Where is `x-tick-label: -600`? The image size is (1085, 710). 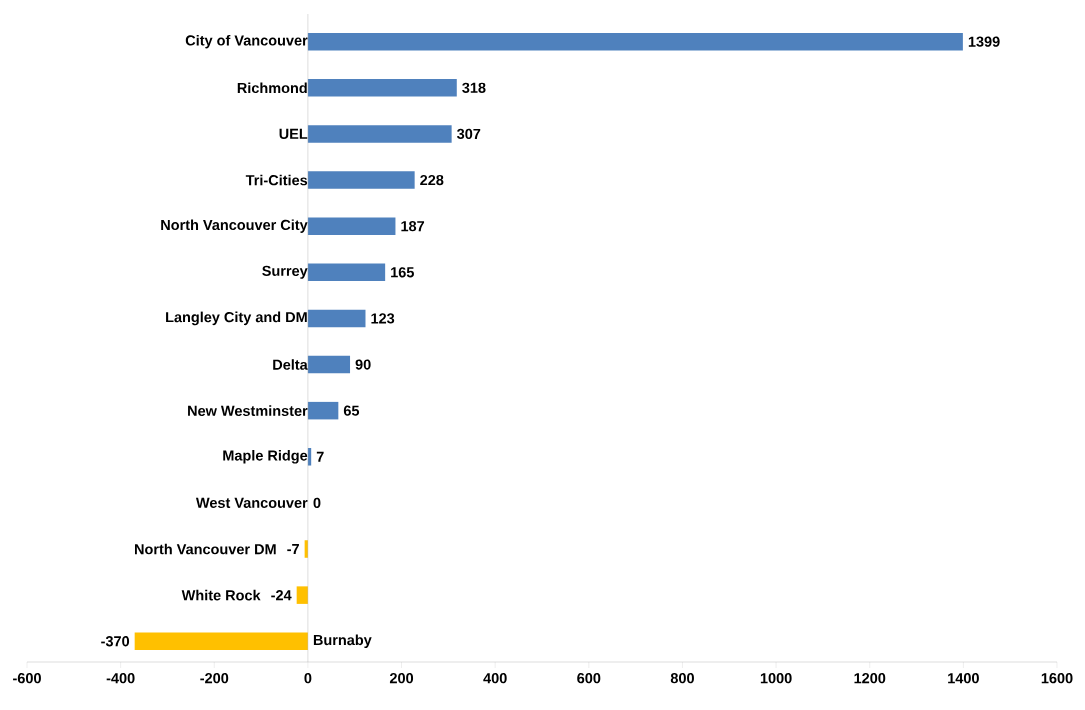 x-tick-label: -600 is located at coordinates (27, 678).